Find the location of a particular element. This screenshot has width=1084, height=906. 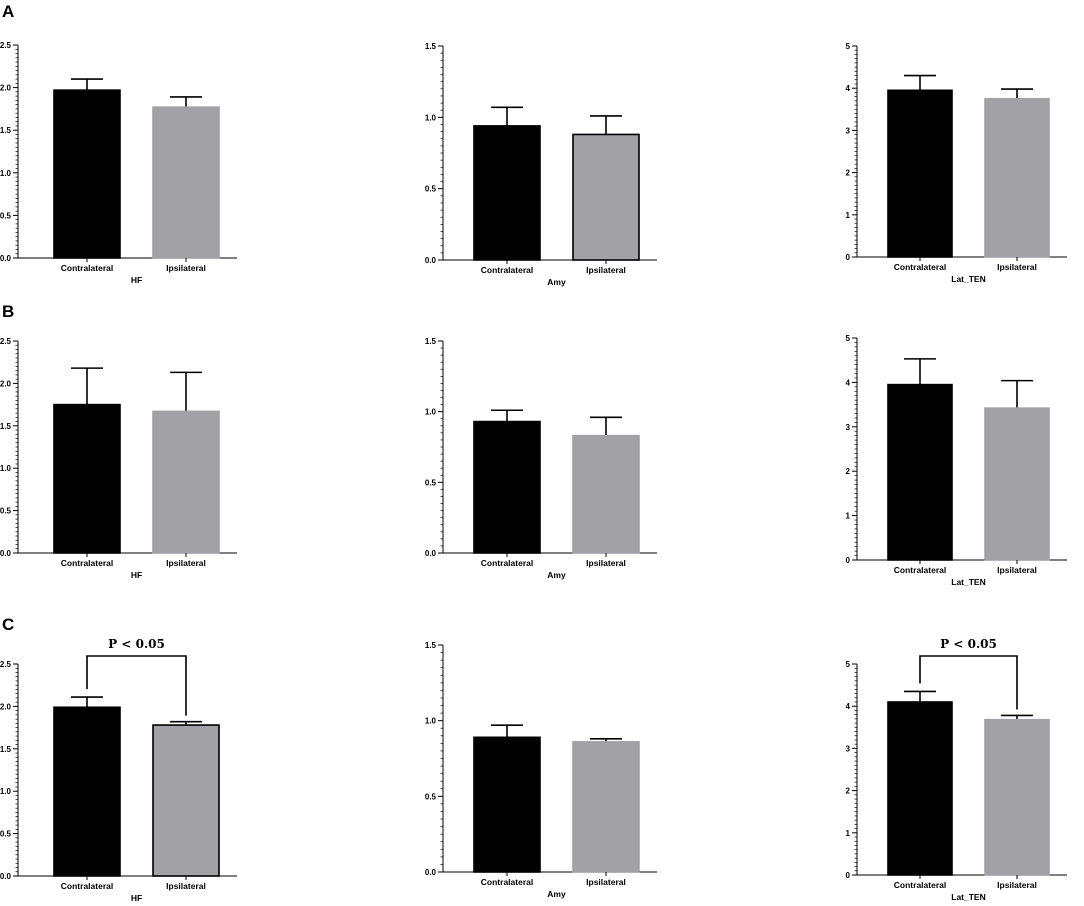

significance-label: P < 0.05 is located at coordinates (136, 644).